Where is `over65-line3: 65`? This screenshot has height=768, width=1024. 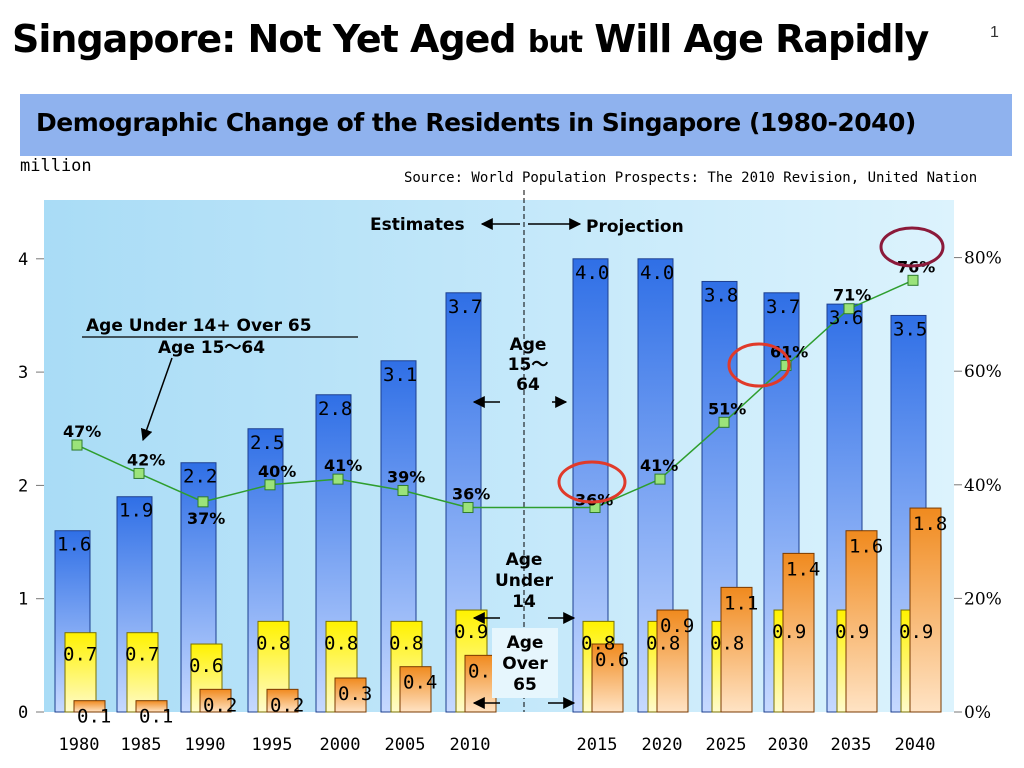 over65-line3: 65 is located at coordinates (525, 685).